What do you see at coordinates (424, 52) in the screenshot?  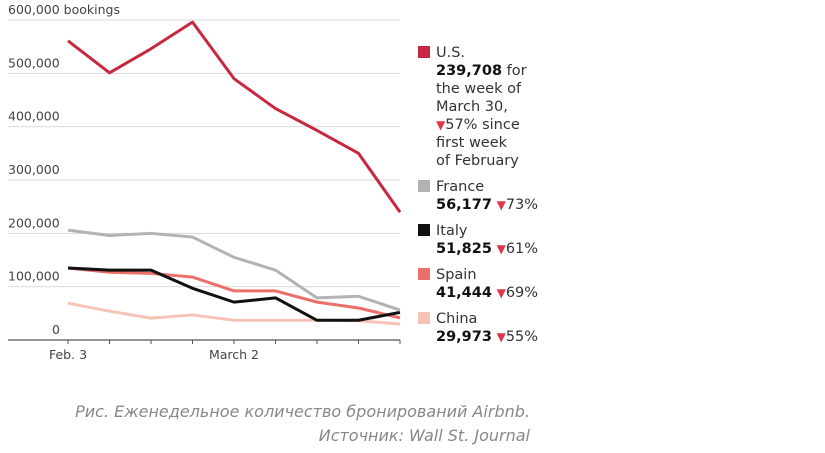 I see `us-swatch` at bounding box center [424, 52].